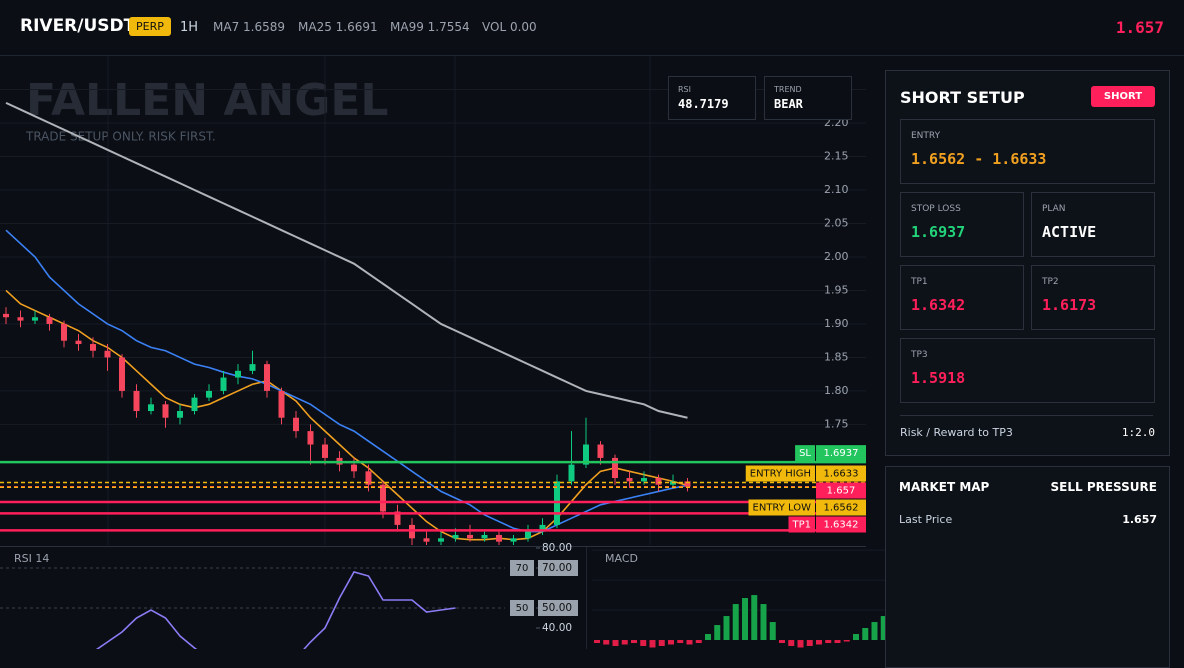 The image size is (1184, 668). Describe the element at coordinates (836, 356) in the screenshot. I see `y-tick-label: 1.85` at that location.